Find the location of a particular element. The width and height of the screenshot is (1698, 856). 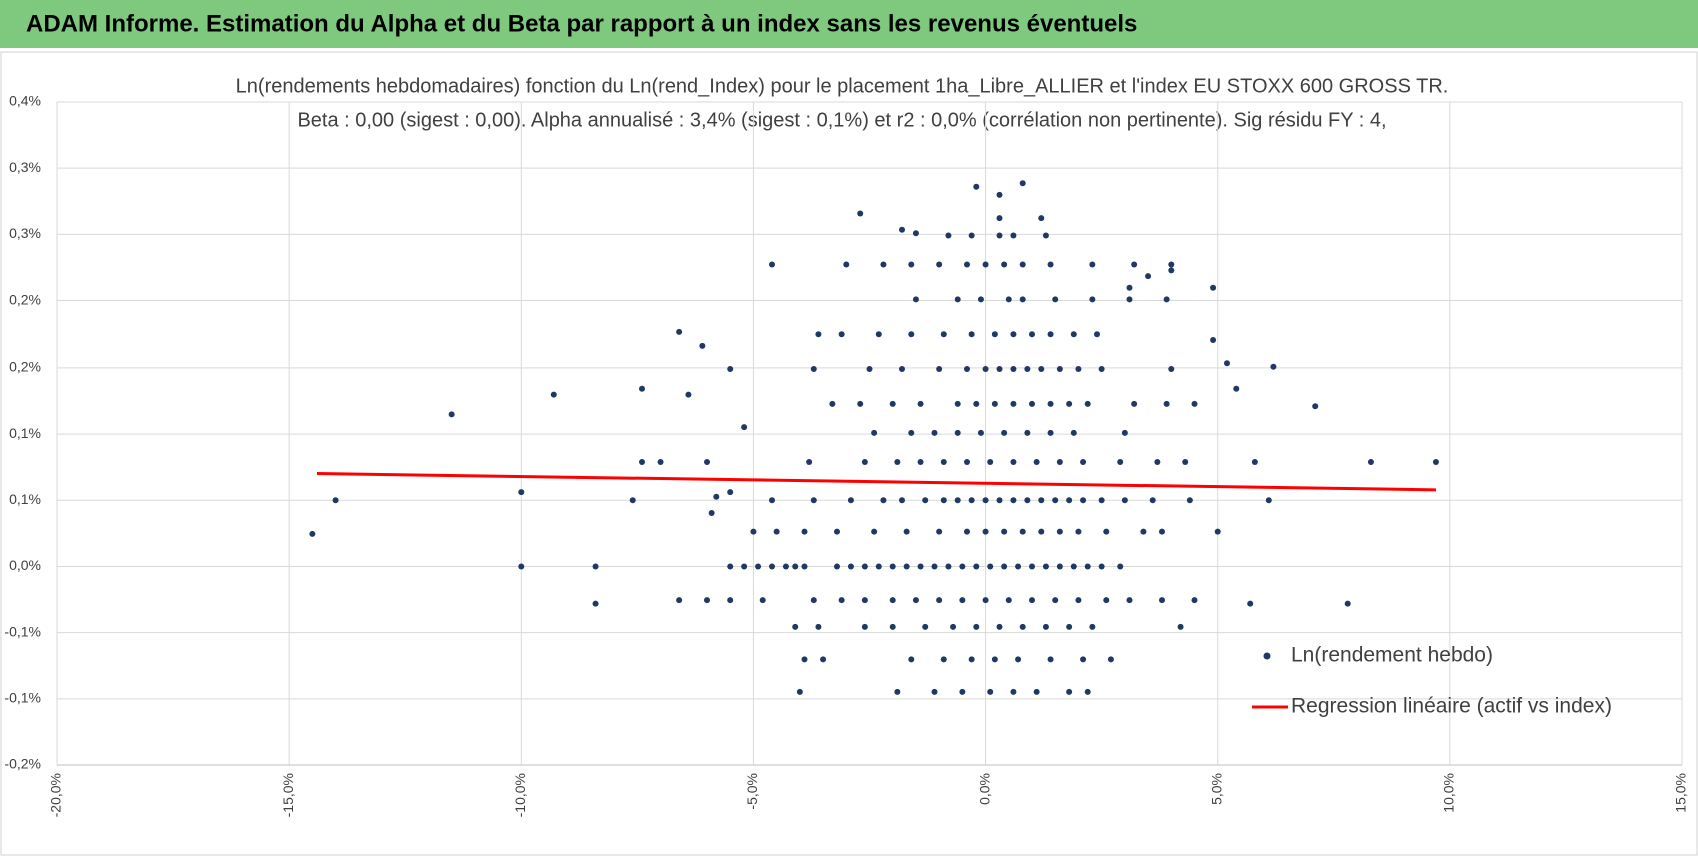

regression-line is located at coordinates (876, 482).